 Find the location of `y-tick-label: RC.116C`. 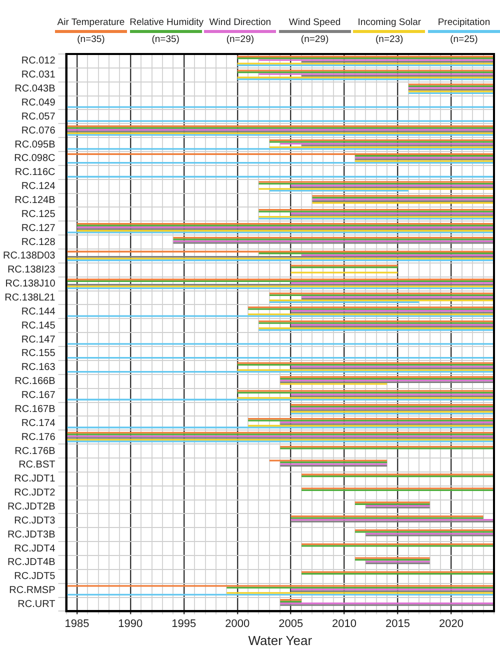

y-tick-label: RC.116C is located at coordinates (35, 172).